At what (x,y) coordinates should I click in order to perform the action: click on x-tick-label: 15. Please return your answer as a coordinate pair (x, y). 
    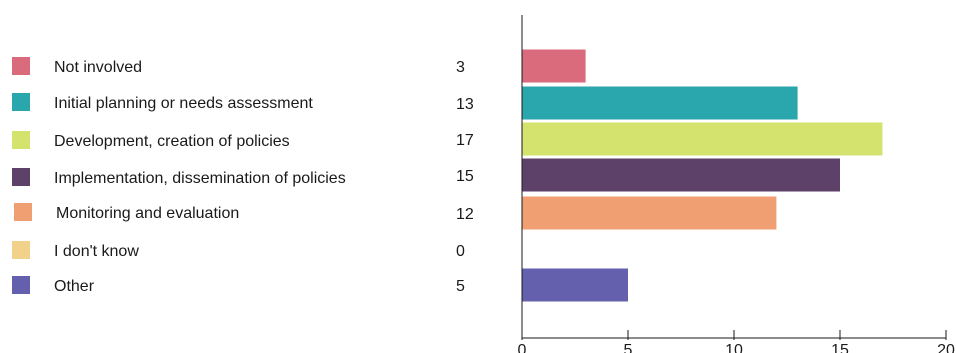
    Looking at the image, I should click on (840, 347).